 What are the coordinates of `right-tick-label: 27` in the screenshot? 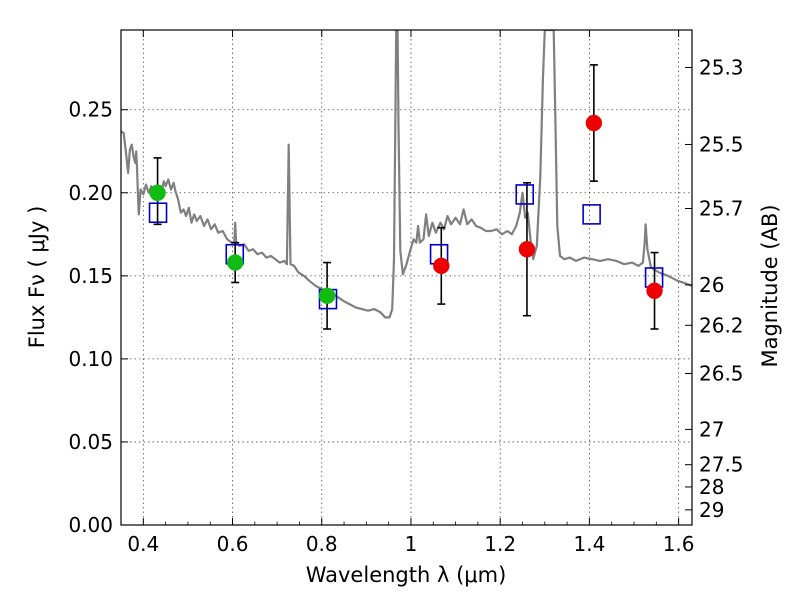 It's located at (711, 429).